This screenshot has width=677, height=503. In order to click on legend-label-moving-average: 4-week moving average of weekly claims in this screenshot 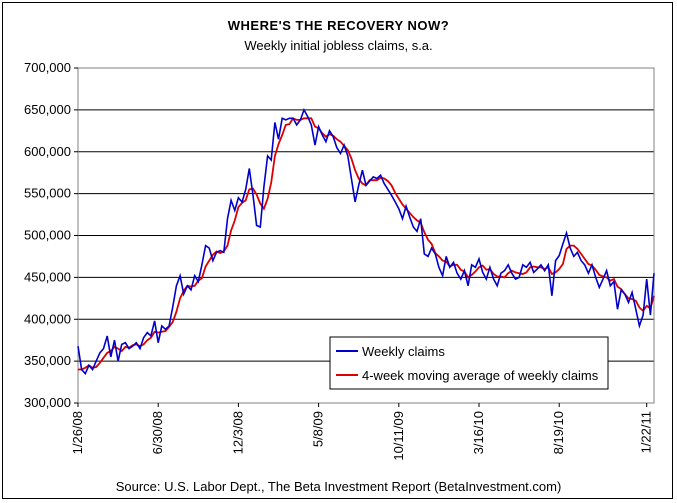, I will do `click(480, 375)`.